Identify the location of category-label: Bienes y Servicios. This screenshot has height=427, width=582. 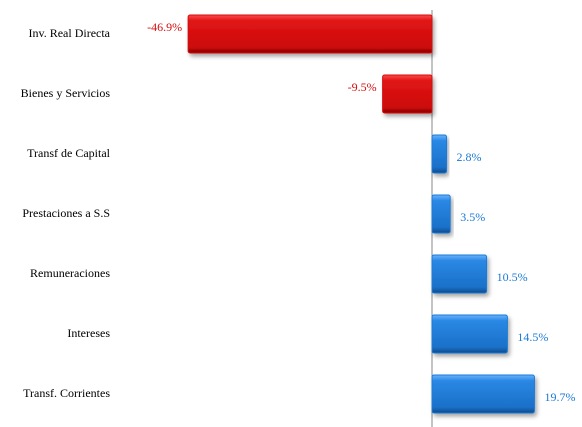
(66, 93).